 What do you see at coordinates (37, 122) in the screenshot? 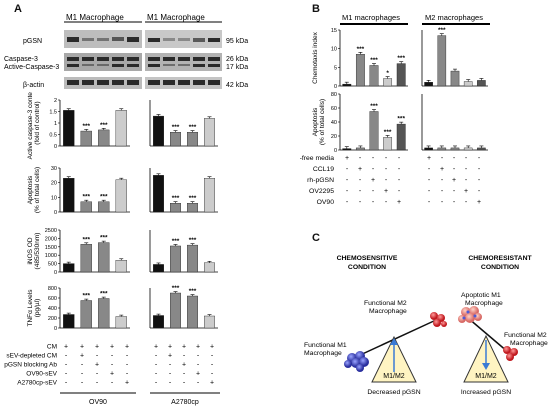
I see `y-axis-label: (fold of control)` at bounding box center [37, 122].